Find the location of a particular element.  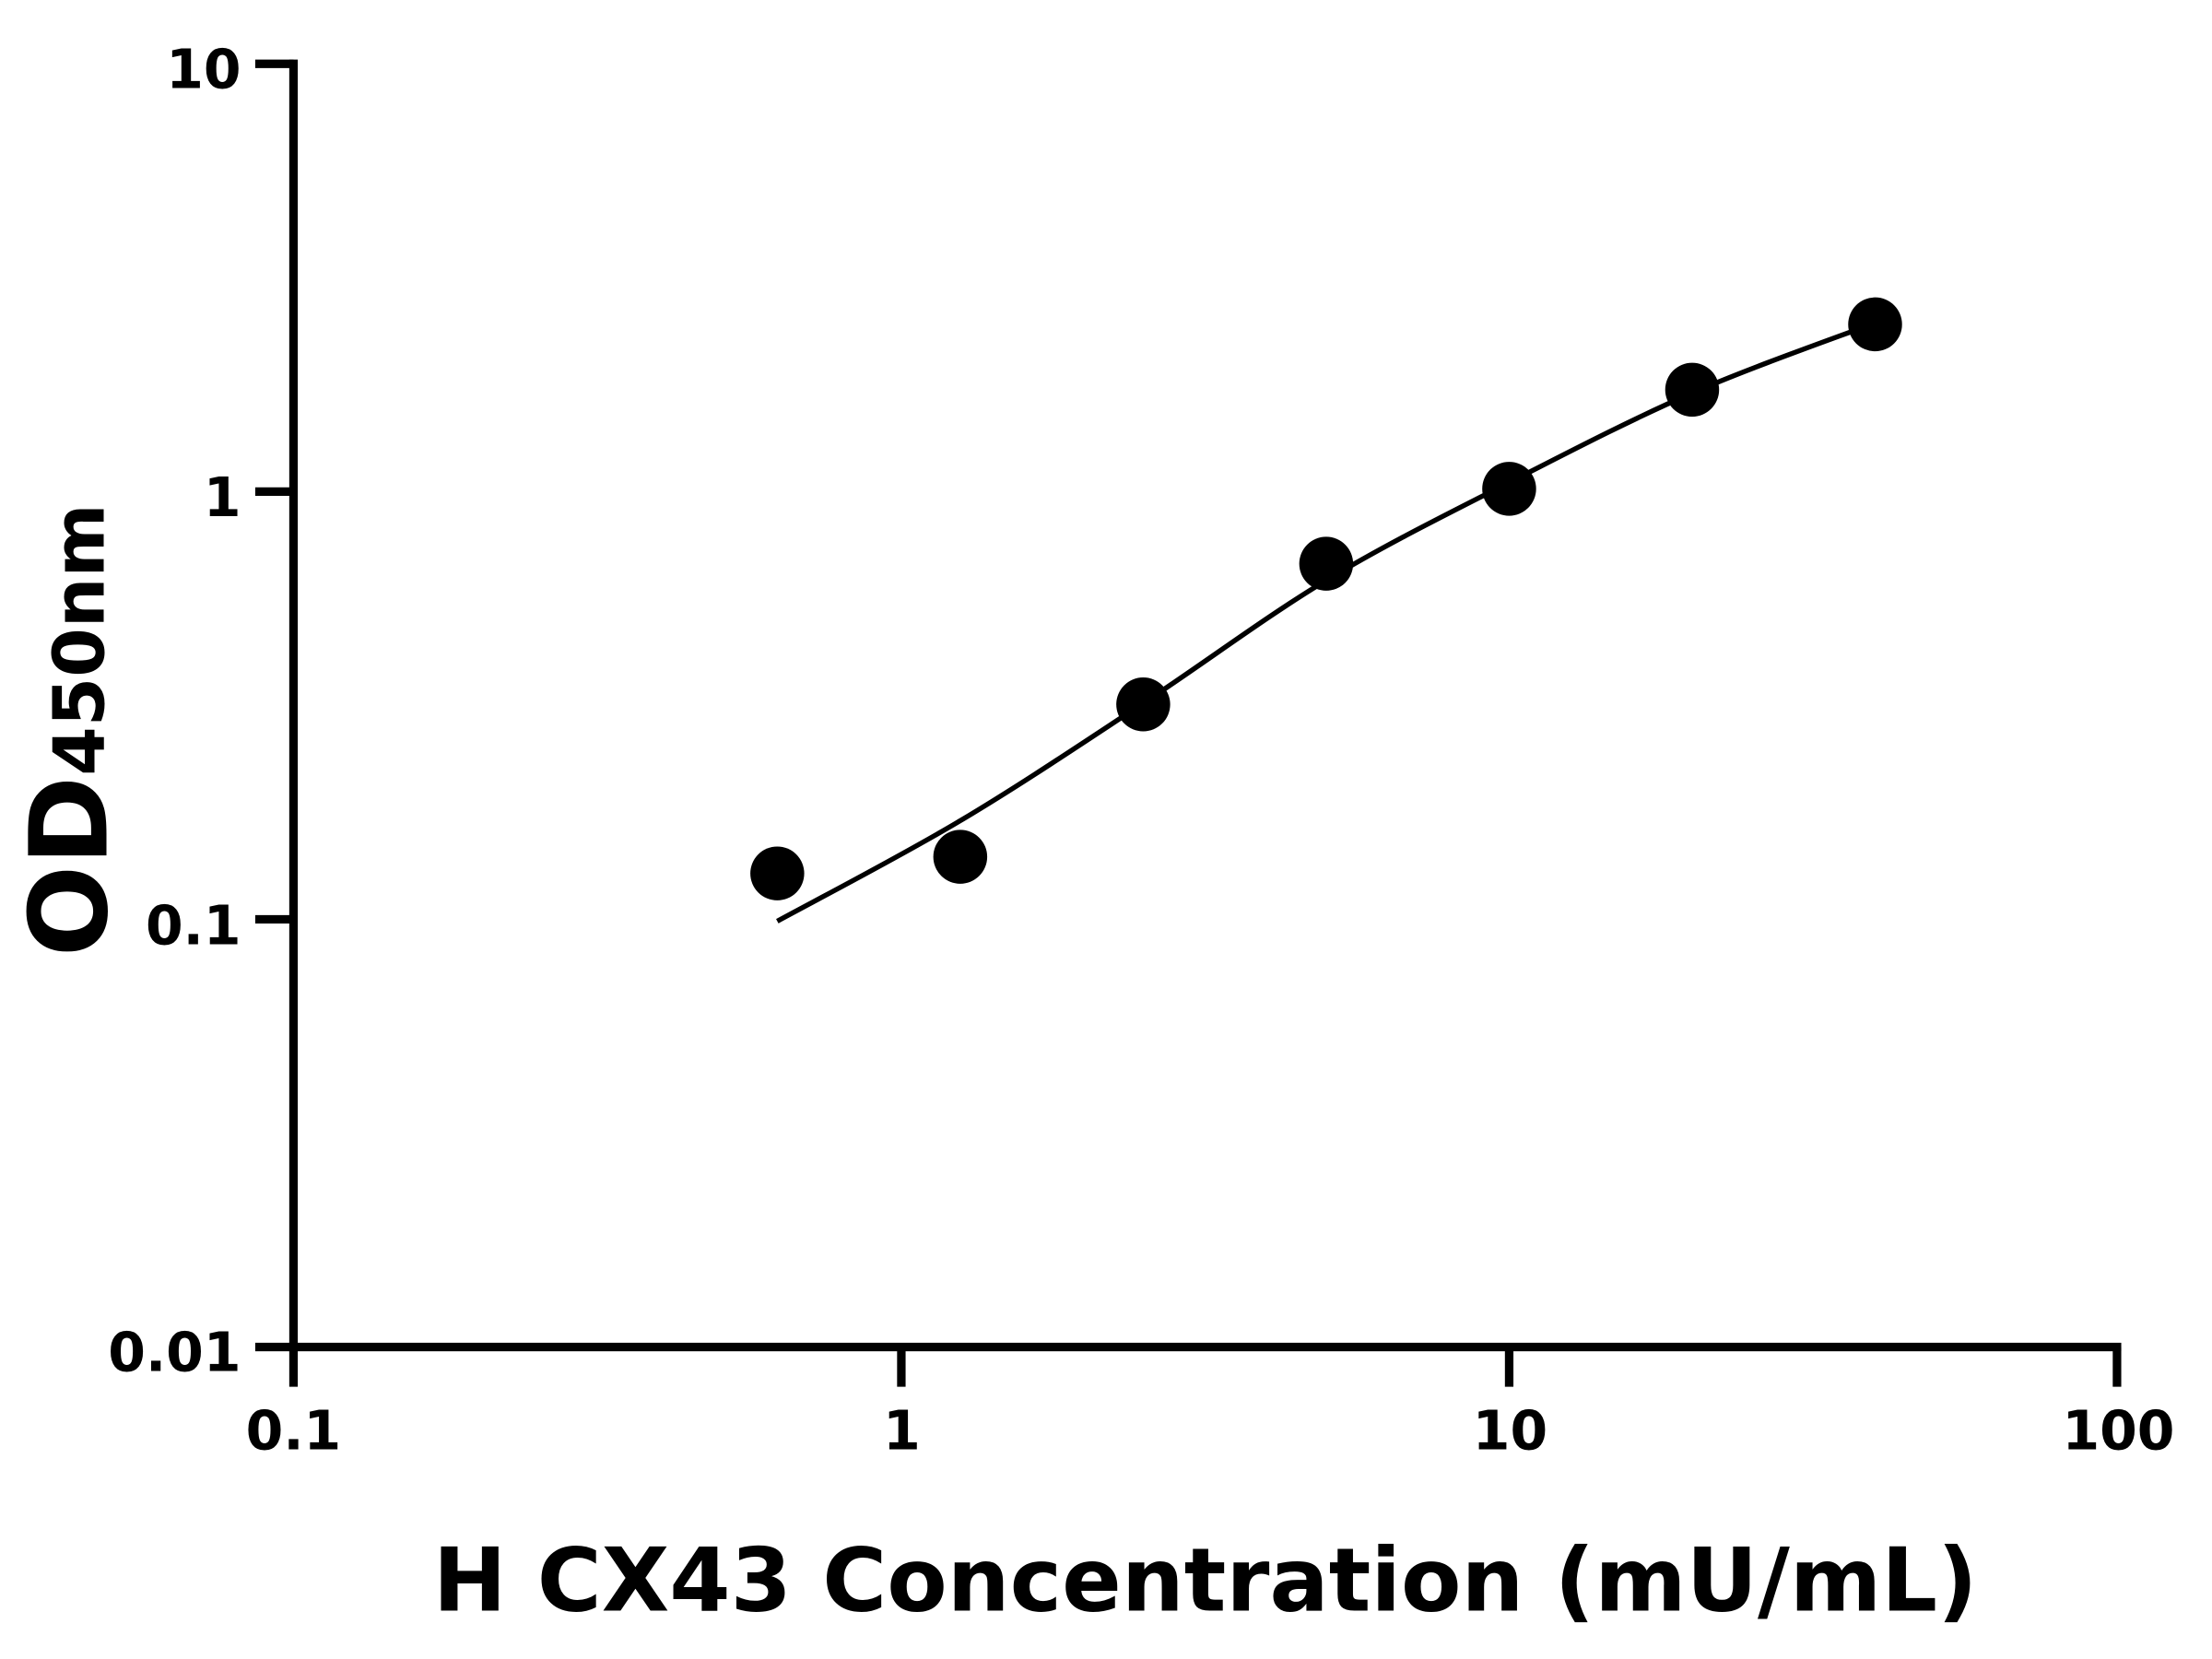

y-tick-label: 1 is located at coordinates (222, 497).